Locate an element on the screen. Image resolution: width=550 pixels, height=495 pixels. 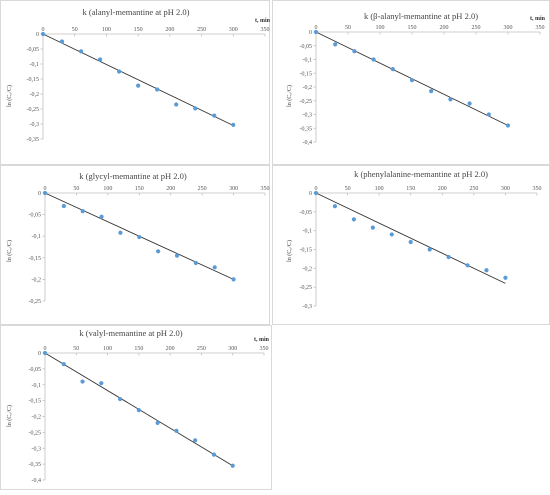
chart-title: k (alanyl-memantine at pH 2.0) is located at coordinates (136, 12).